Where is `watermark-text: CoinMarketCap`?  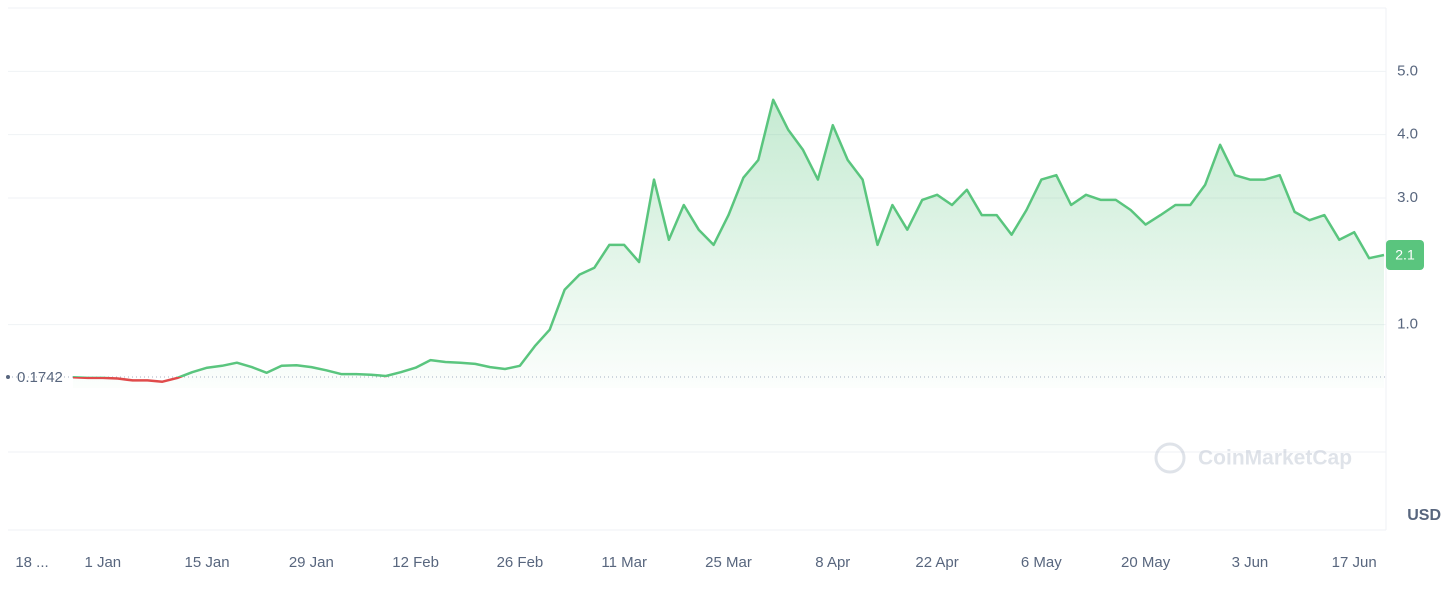
watermark-text: CoinMarketCap is located at coordinates (1275, 458).